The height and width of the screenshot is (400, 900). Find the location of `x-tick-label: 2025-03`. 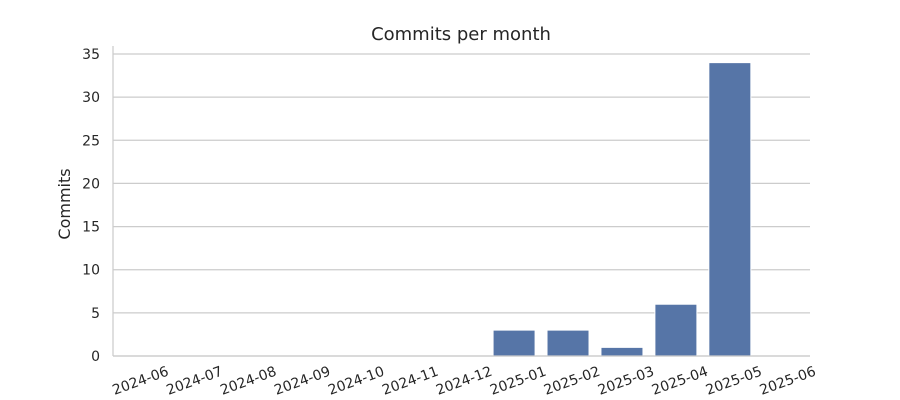

x-tick-label: 2025-03 is located at coordinates (626, 381).